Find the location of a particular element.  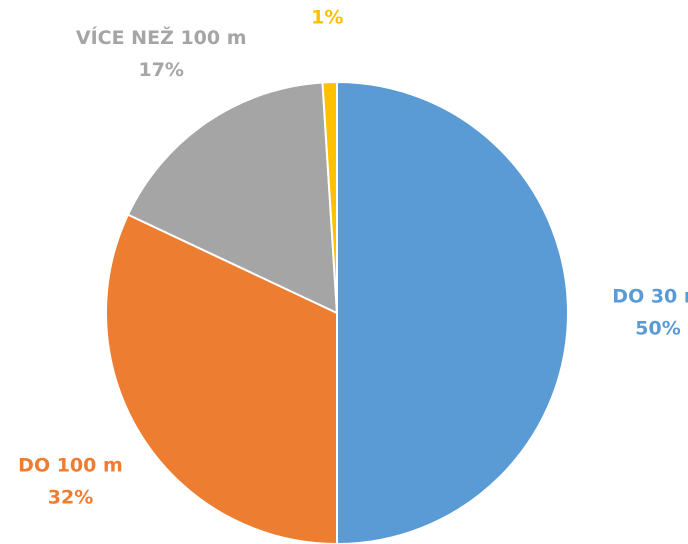

slice-label: VÍCE NEŽ 100 m is located at coordinates (161, 37).